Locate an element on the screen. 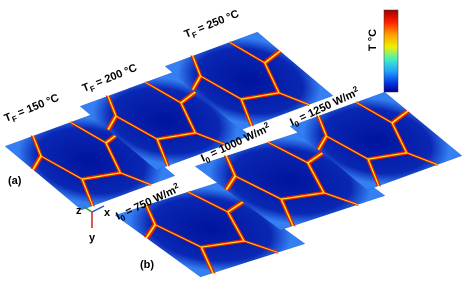 This screenshot has height=296, width=472. colorbar: T °C is located at coordinates (383, 51).